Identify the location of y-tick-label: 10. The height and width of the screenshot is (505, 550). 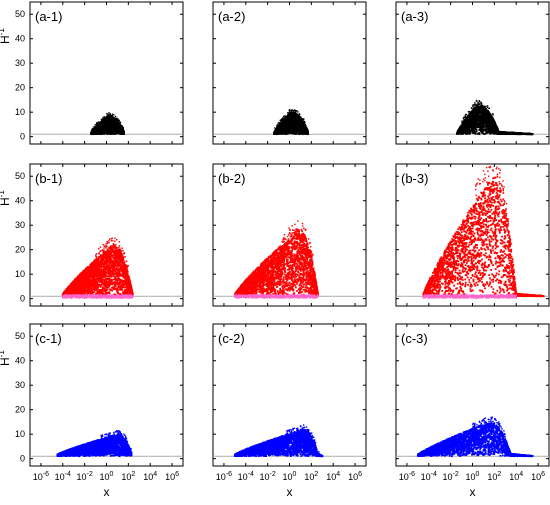
(20, 112).